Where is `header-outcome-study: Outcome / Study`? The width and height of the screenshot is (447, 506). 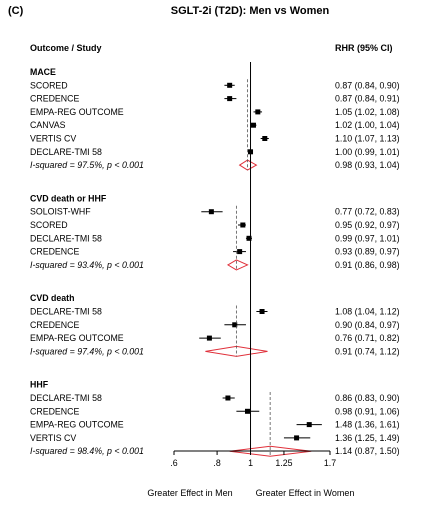 header-outcome-study: Outcome / Study is located at coordinates (66, 48).